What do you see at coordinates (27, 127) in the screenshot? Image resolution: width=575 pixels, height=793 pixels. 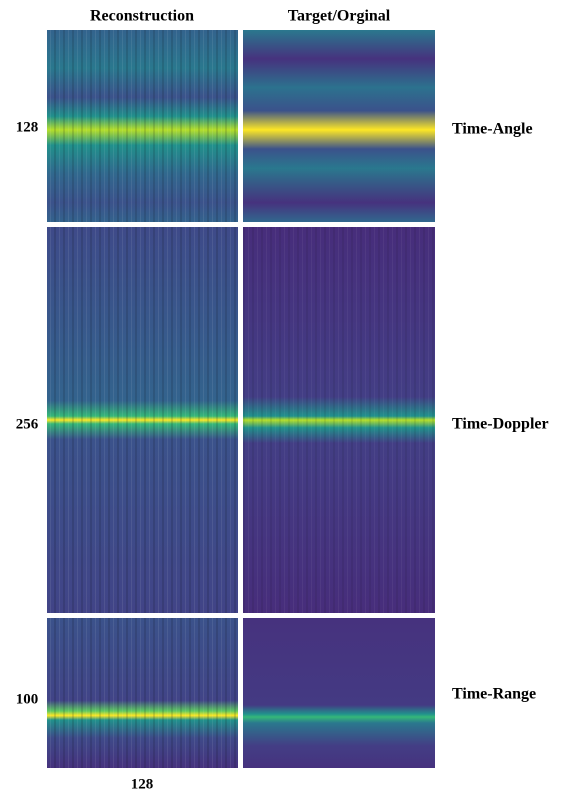 I see `row-size: 128` at bounding box center [27, 127].